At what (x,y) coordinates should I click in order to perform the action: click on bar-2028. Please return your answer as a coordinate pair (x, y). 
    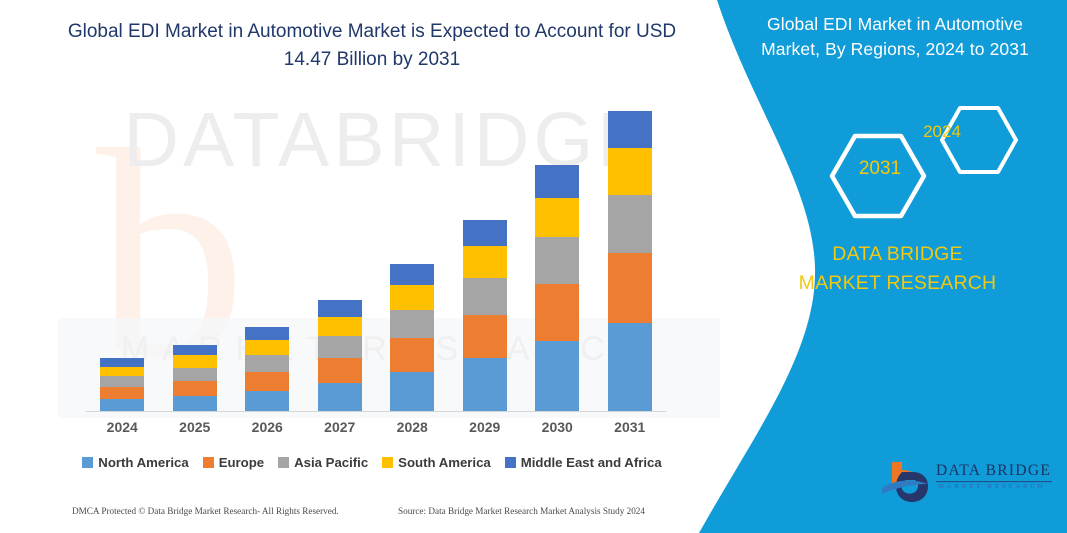
    Looking at the image, I should click on (412, 337).